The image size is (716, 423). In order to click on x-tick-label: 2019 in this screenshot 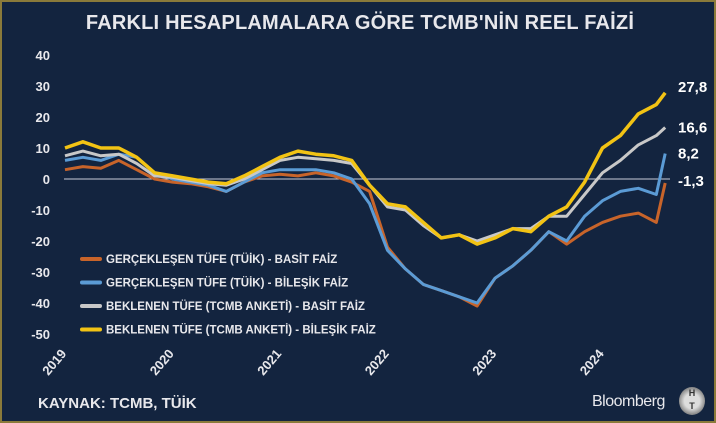, I will do `click(54, 362)`.